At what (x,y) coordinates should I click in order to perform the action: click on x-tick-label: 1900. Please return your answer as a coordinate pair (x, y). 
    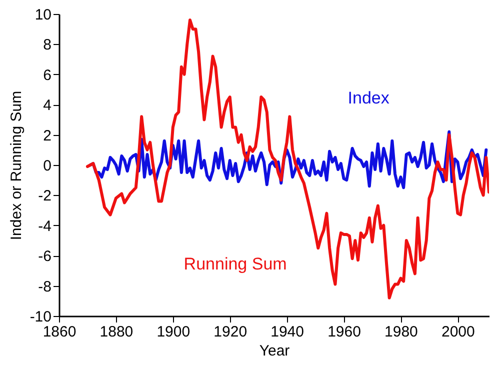
    Looking at the image, I should click on (173, 332).